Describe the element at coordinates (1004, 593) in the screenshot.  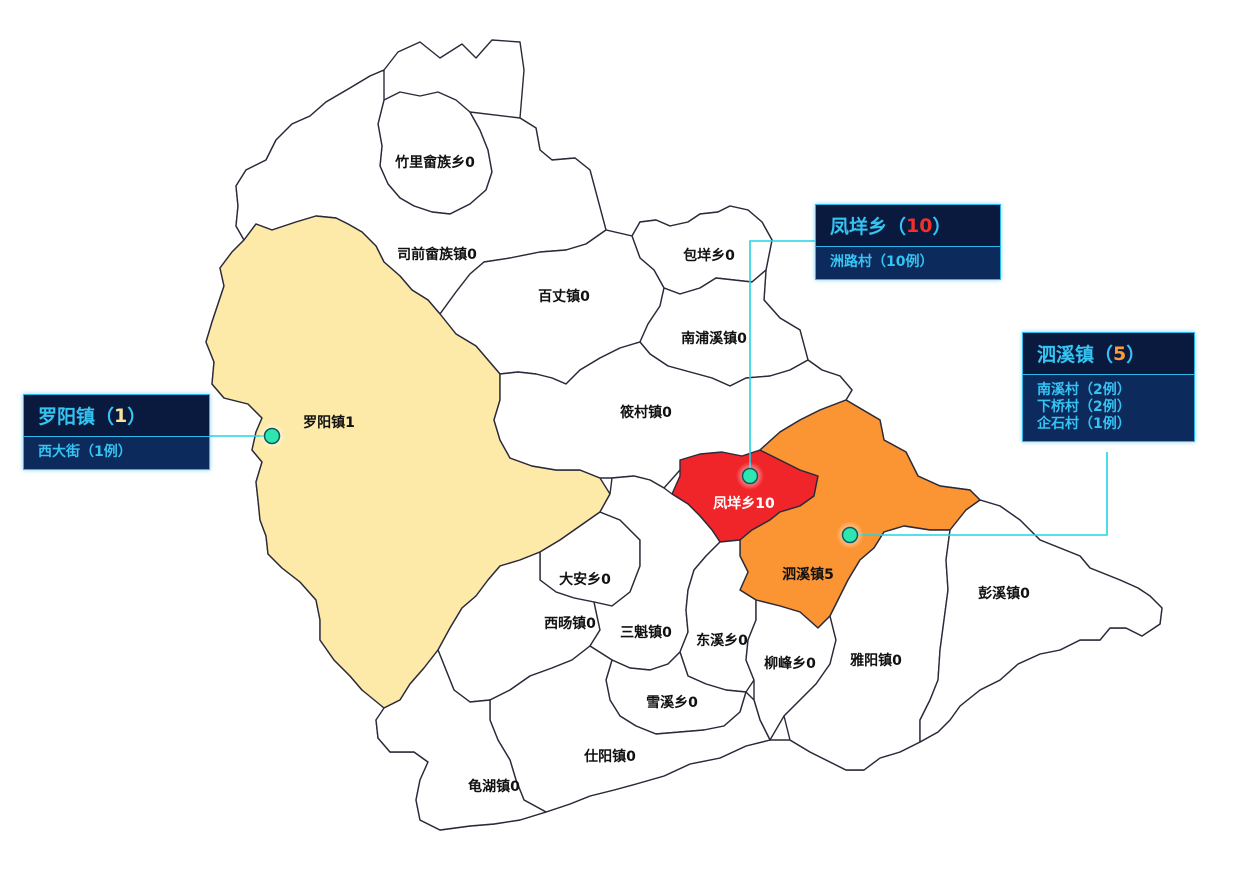
I see `label-pengxi: 彭溪镇0` at that location.